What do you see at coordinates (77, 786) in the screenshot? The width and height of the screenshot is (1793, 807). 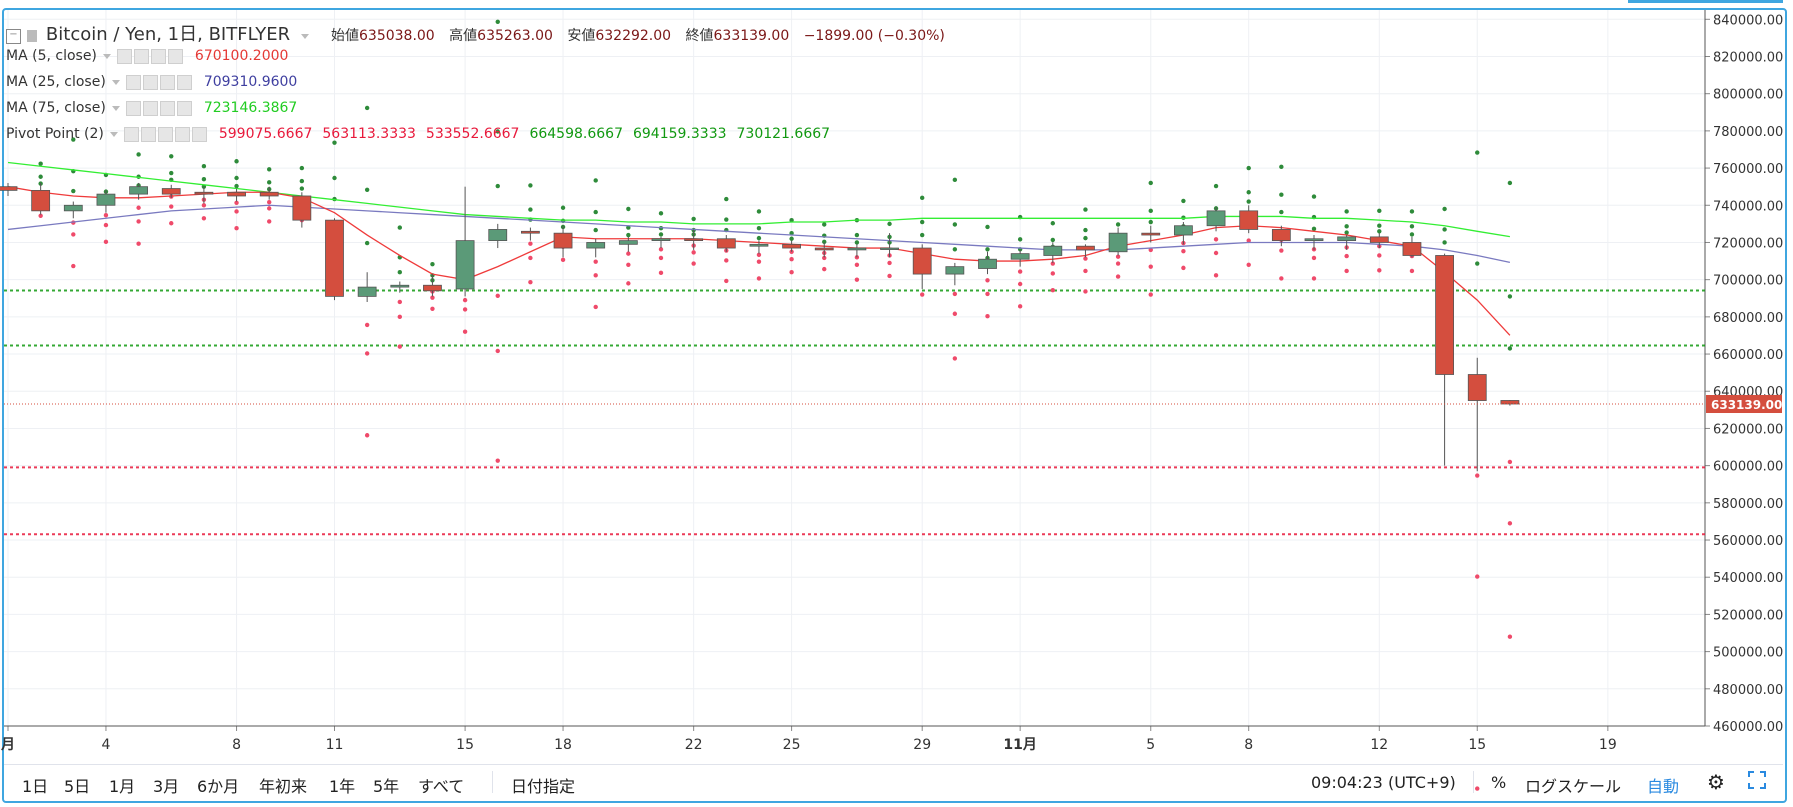 I see `range-5d-button: 5日` at bounding box center [77, 786].